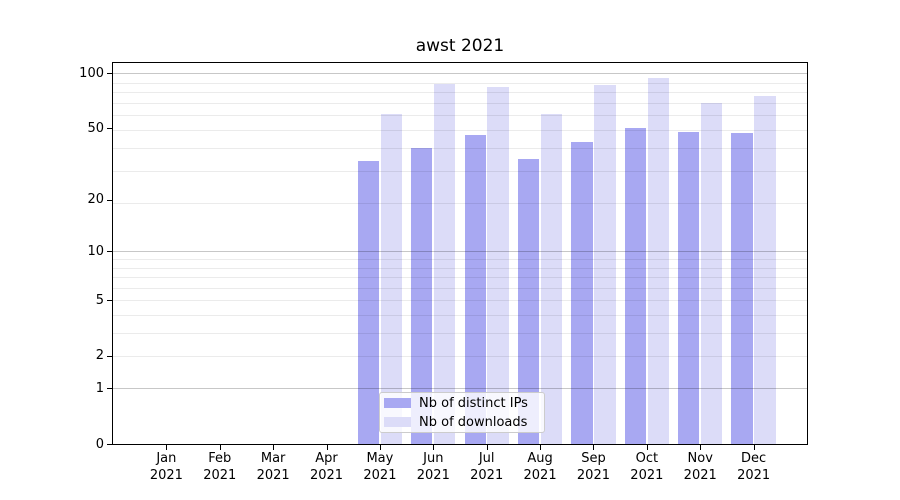 The height and width of the screenshot is (500, 900). Describe the element at coordinates (754, 467) in the screenshot. I see `x-tick-label: Dec 2021` at that location.